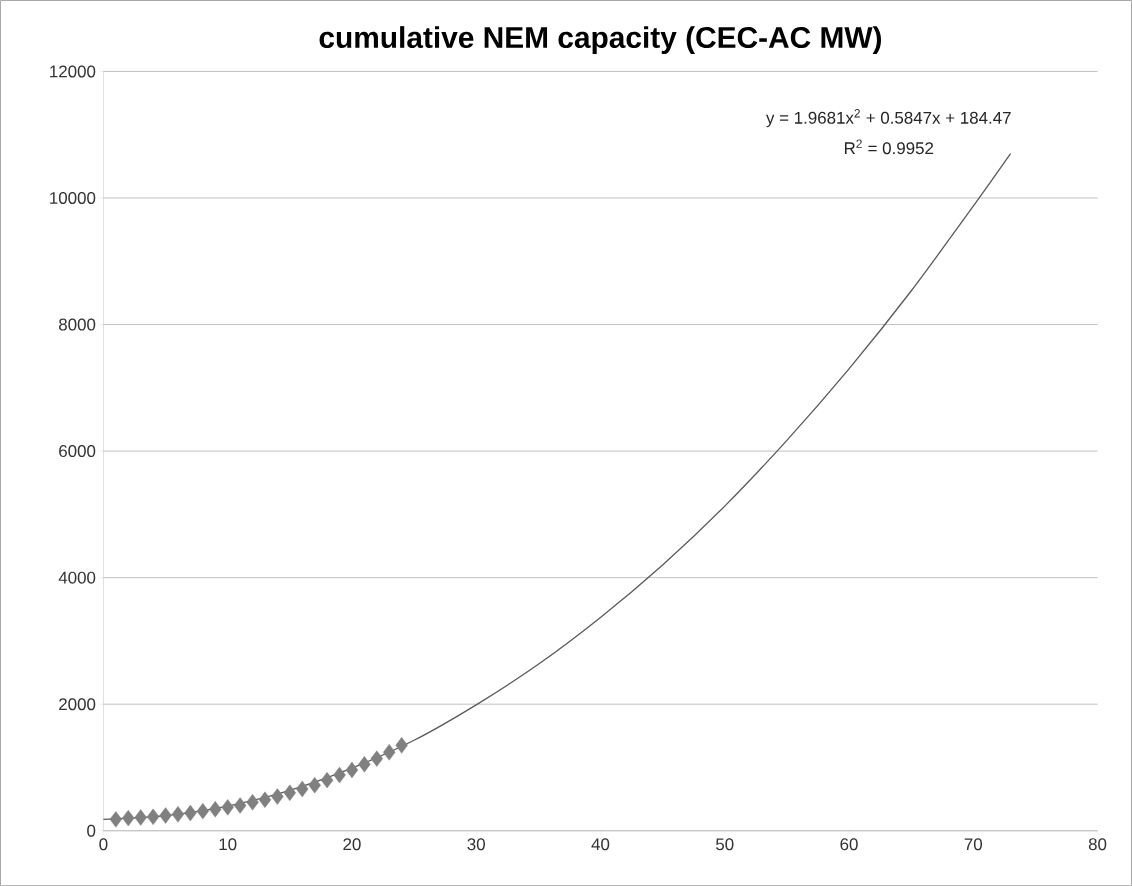 This screenshot has height=886, width=1132. What do you see at coordinates (228, 844) in the screenshot?
I see `x-tick-label: 10` at bounding box center [228, 844].